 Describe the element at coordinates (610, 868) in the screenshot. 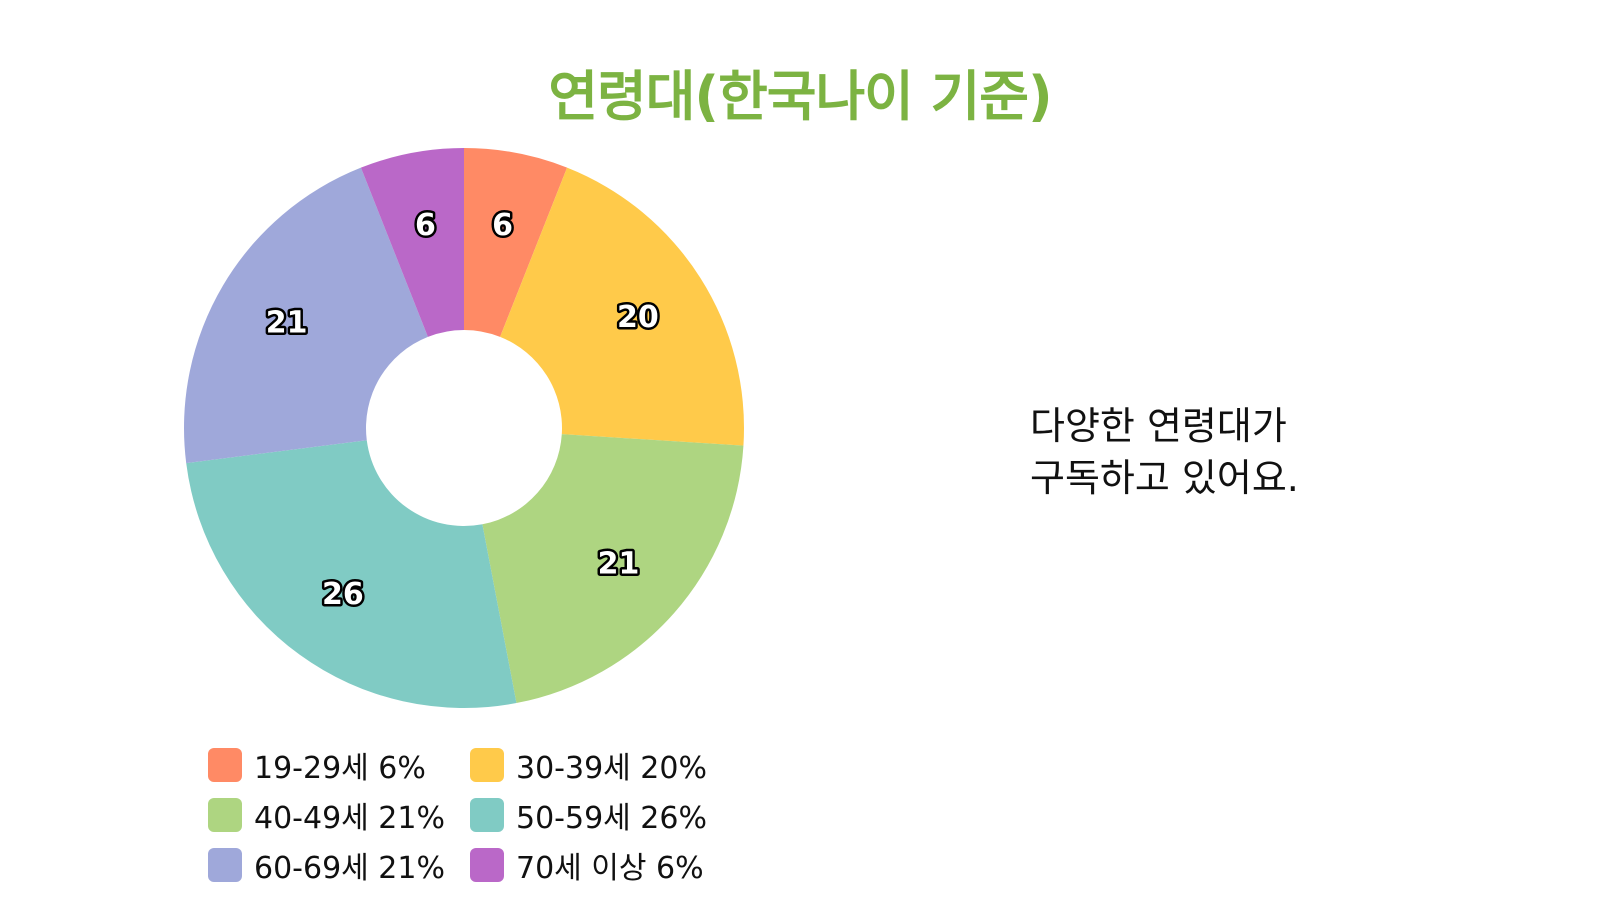

I see `legend-label: 70세 이상 6%` at that location.